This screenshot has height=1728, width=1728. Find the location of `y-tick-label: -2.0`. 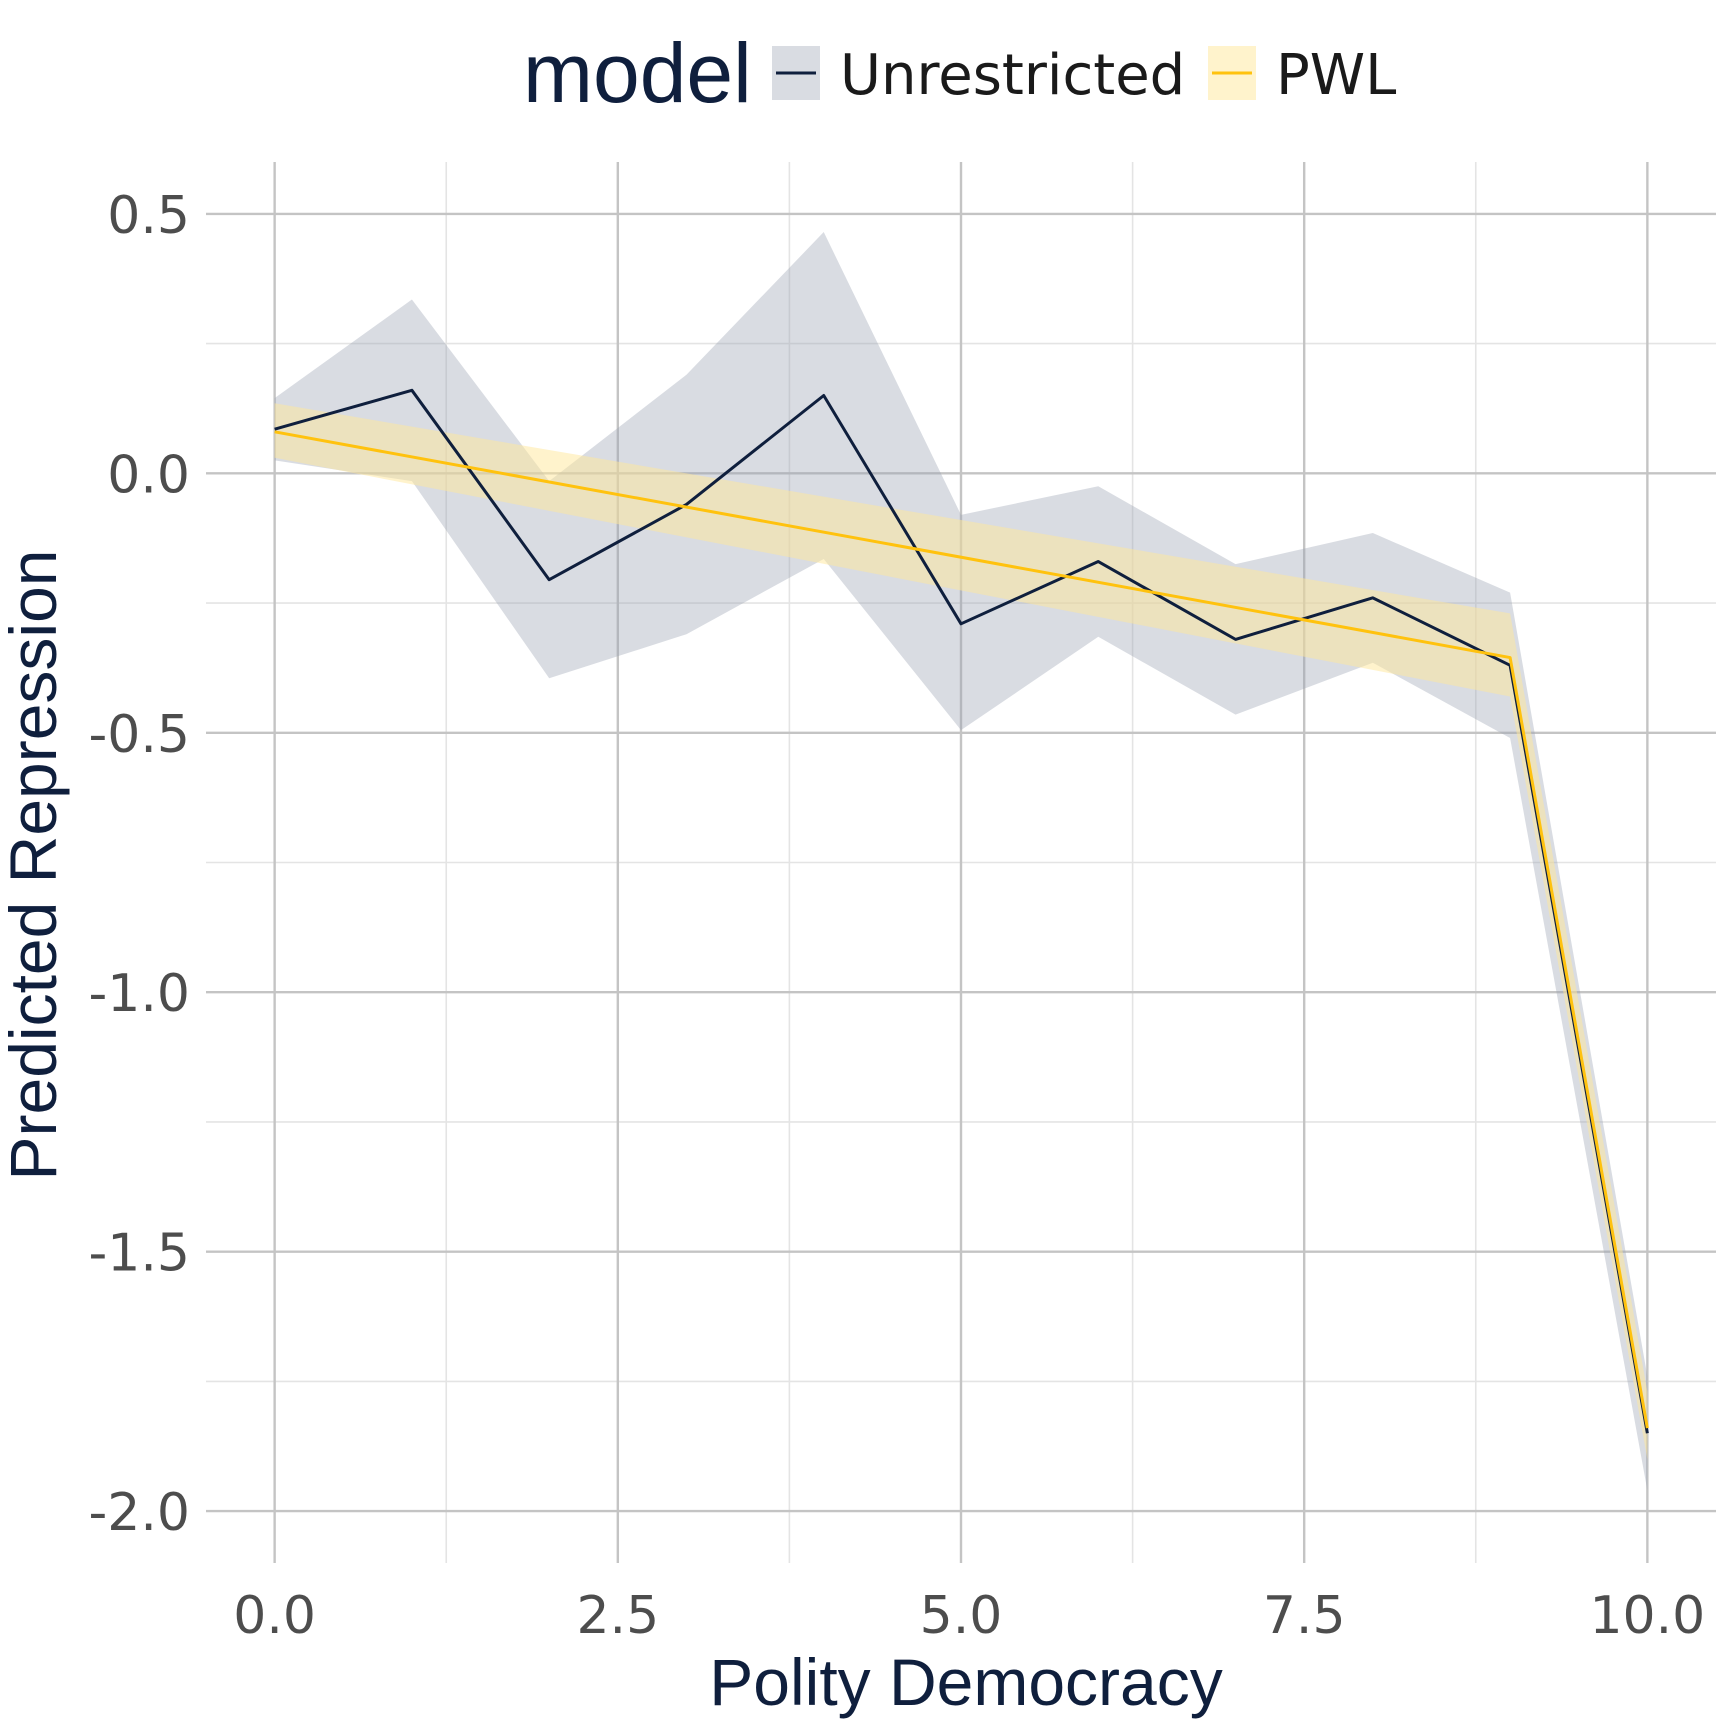

y-tick-label: -2.0 is located at coordinates (139, 1513).